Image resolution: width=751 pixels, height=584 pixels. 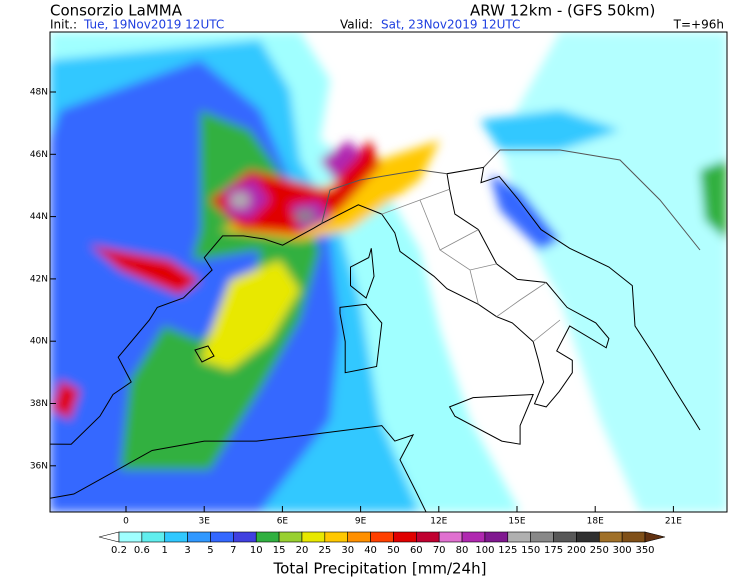 What do you see at coordinates (393, 550) in the screenshot?
I see `colorbar-label: 50` at bounding box center [393, 550].